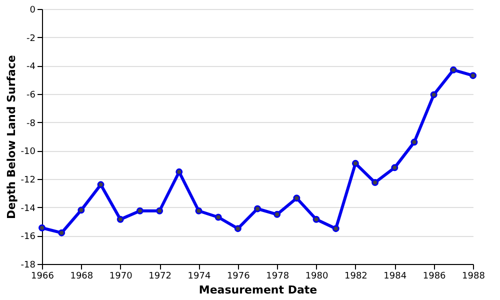  I want to click on y-tick-label: -18, so click(28, 265).